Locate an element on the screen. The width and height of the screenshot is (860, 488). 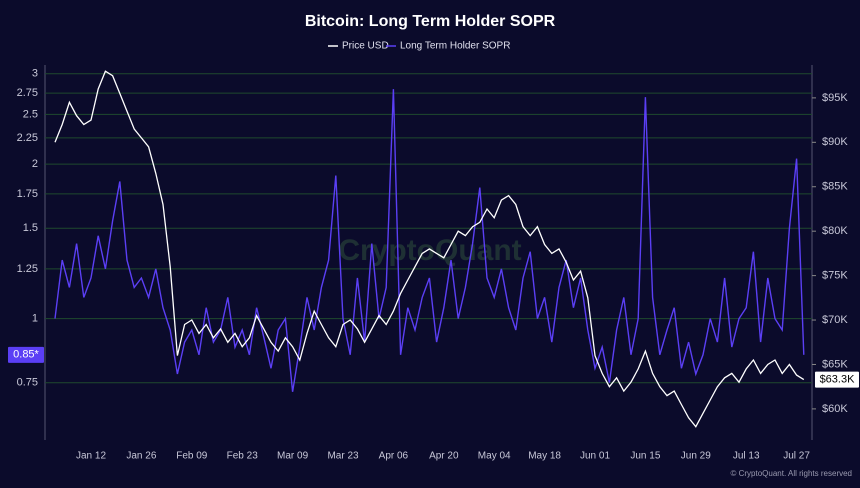
price-last-label: $63.3K is located at coordinates (838, 379).